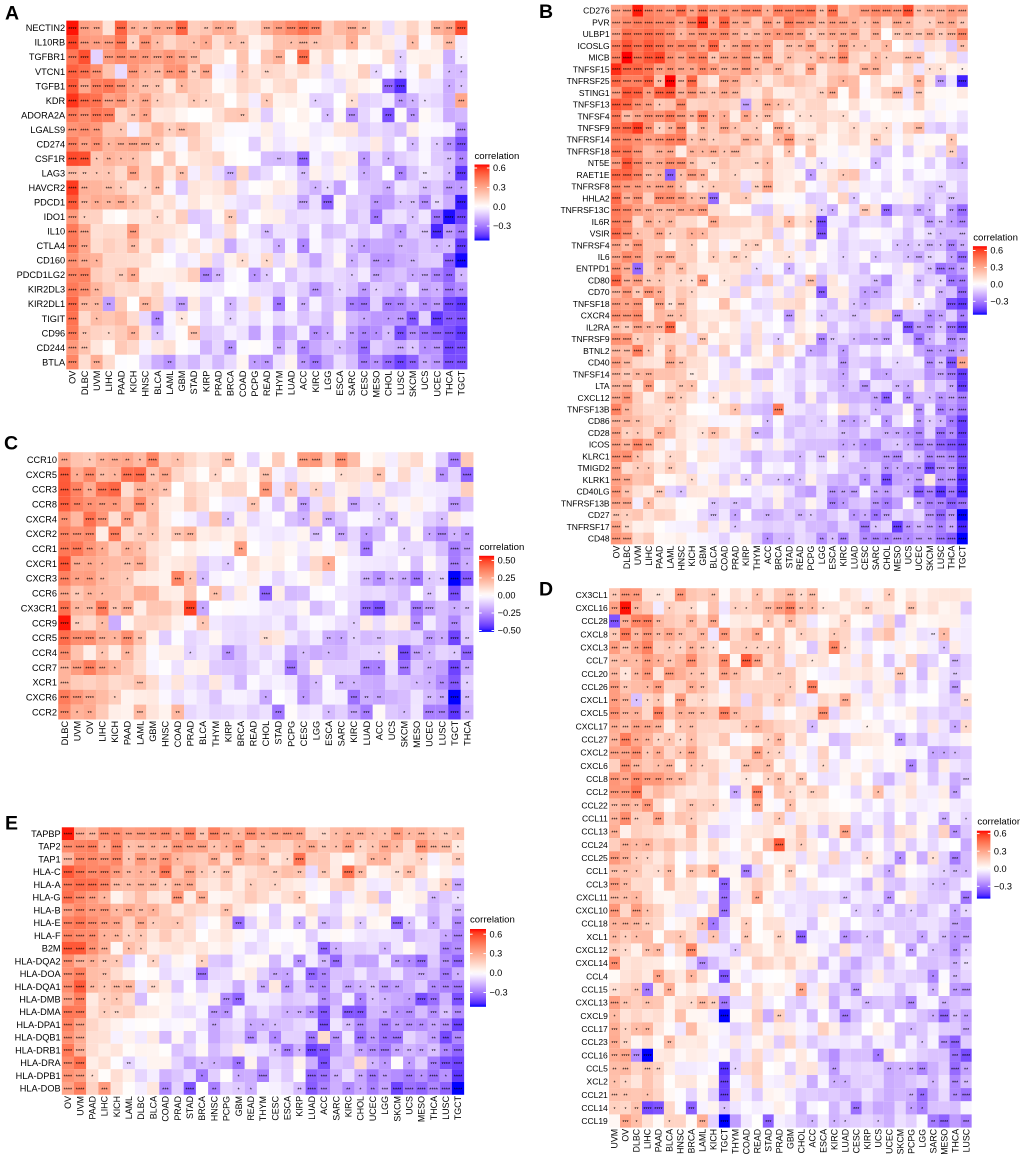 This screenshot has height=1159, width=1020. What do you see at coordinates (54, 333) in the screenshot?
I see `svg-text: CD96` at bounding box center [54, 333].